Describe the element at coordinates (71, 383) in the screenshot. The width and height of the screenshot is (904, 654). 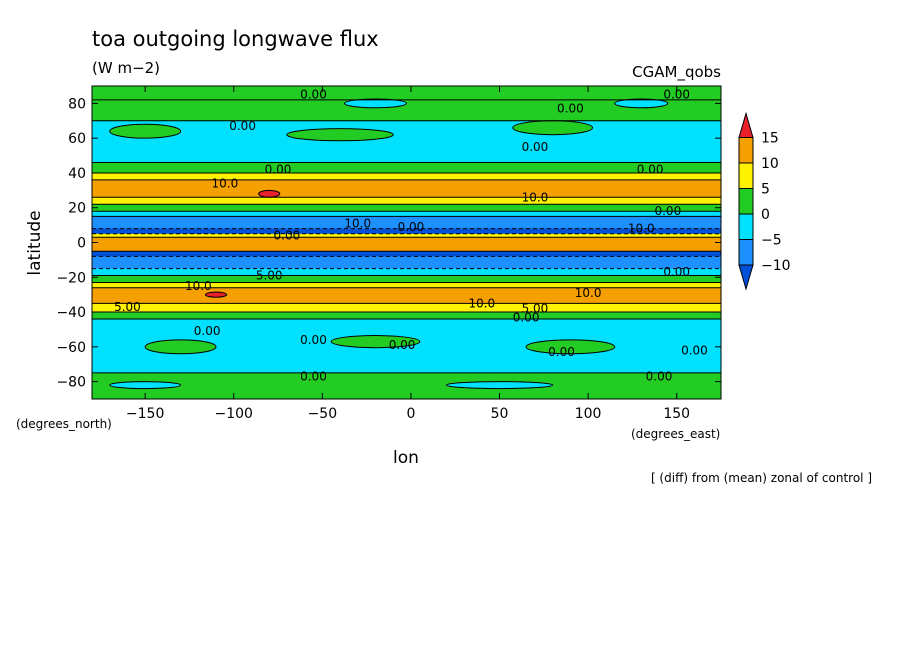
I see `y-tick-label: −80` at that location.